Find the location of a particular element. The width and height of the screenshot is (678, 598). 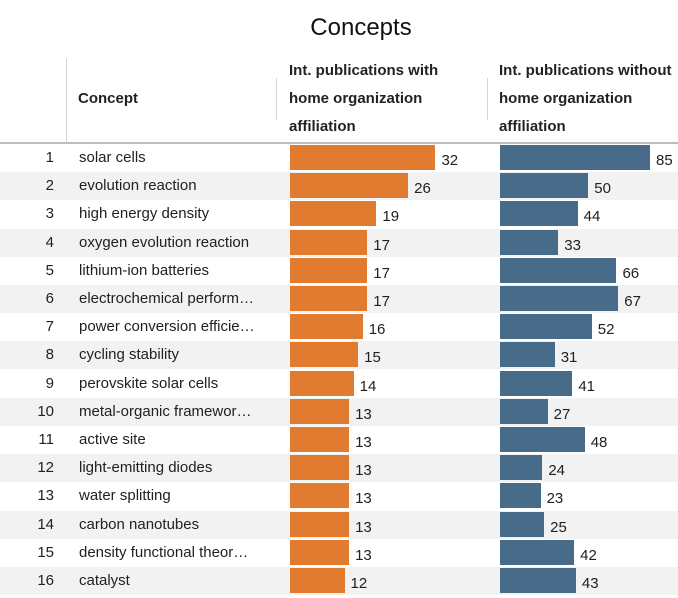

table-row: 15 density functional theor… 13 42 is located at coordinates (339, 553).